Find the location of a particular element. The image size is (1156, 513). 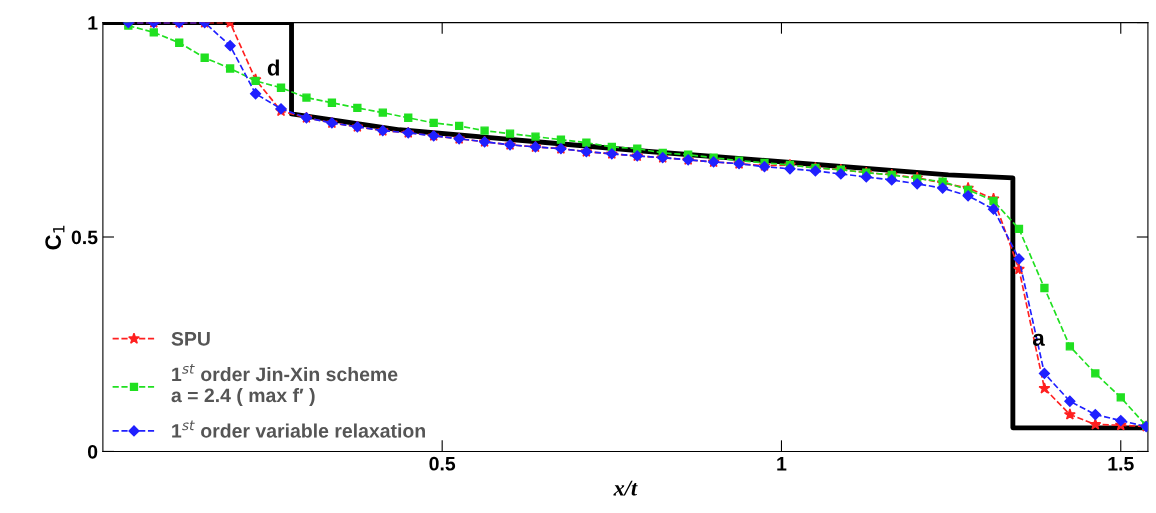

x-tick-label: 0.5 is located at coordinates (442, 463).